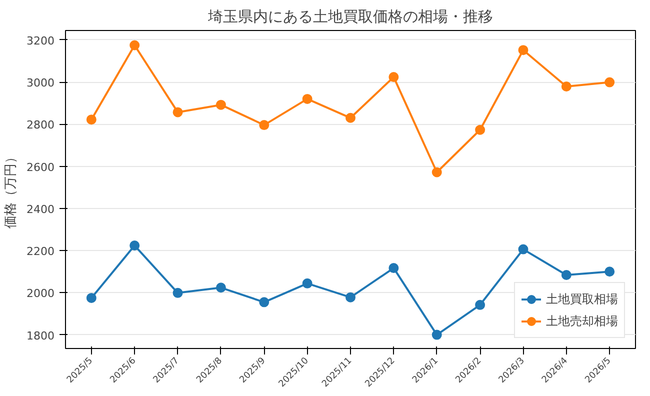 This screenshot has width=650, height=396. What do you see at coordinates (40, 83) in the screenshot?
I see `y-tick-label: 3000` at bounding box center [40, 83].